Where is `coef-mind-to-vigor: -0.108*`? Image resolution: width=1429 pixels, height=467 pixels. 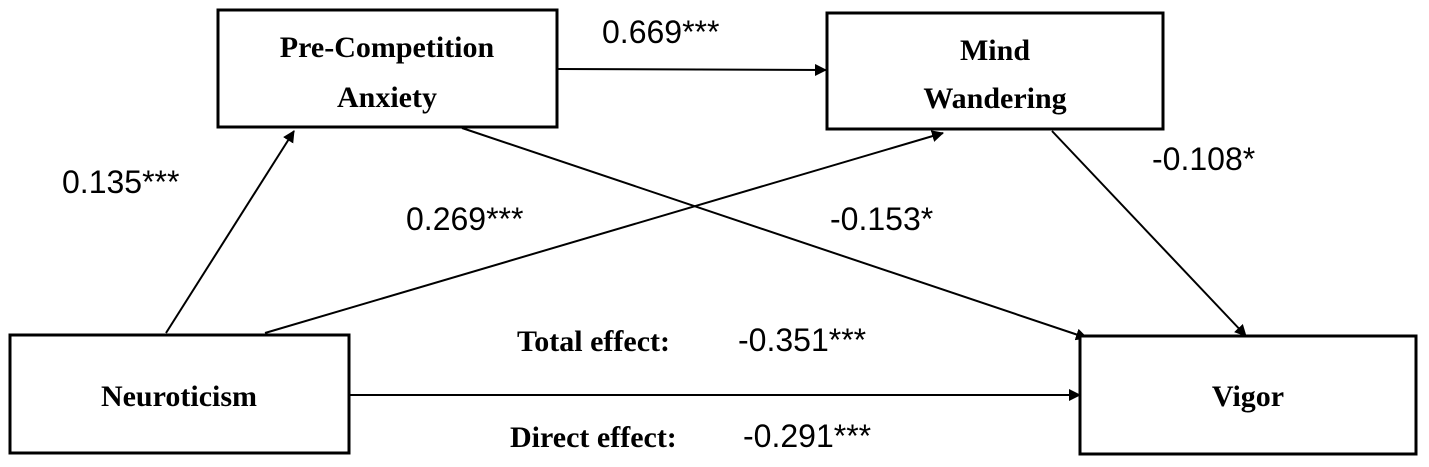 coef-mind-to-vigor: -0.108* is located at coordinates (1203, 159).